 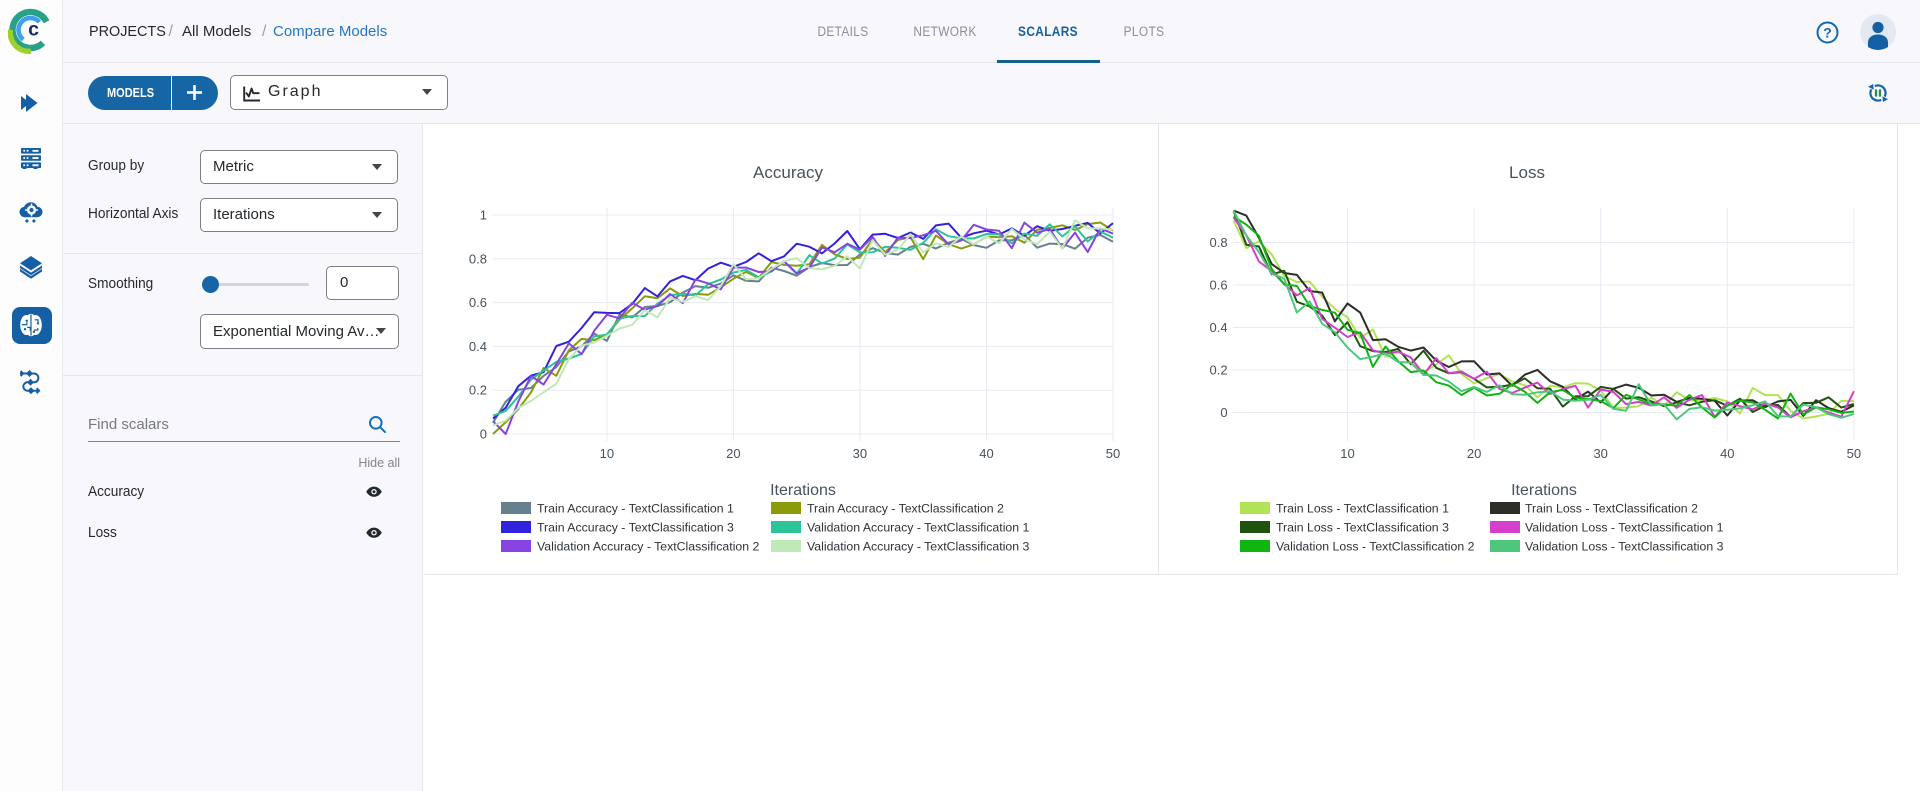 I want to click on svg-text:Validation Loss - TextClassifi: Validation Loss - TextClassification 2, so click(x=1375, y=547).